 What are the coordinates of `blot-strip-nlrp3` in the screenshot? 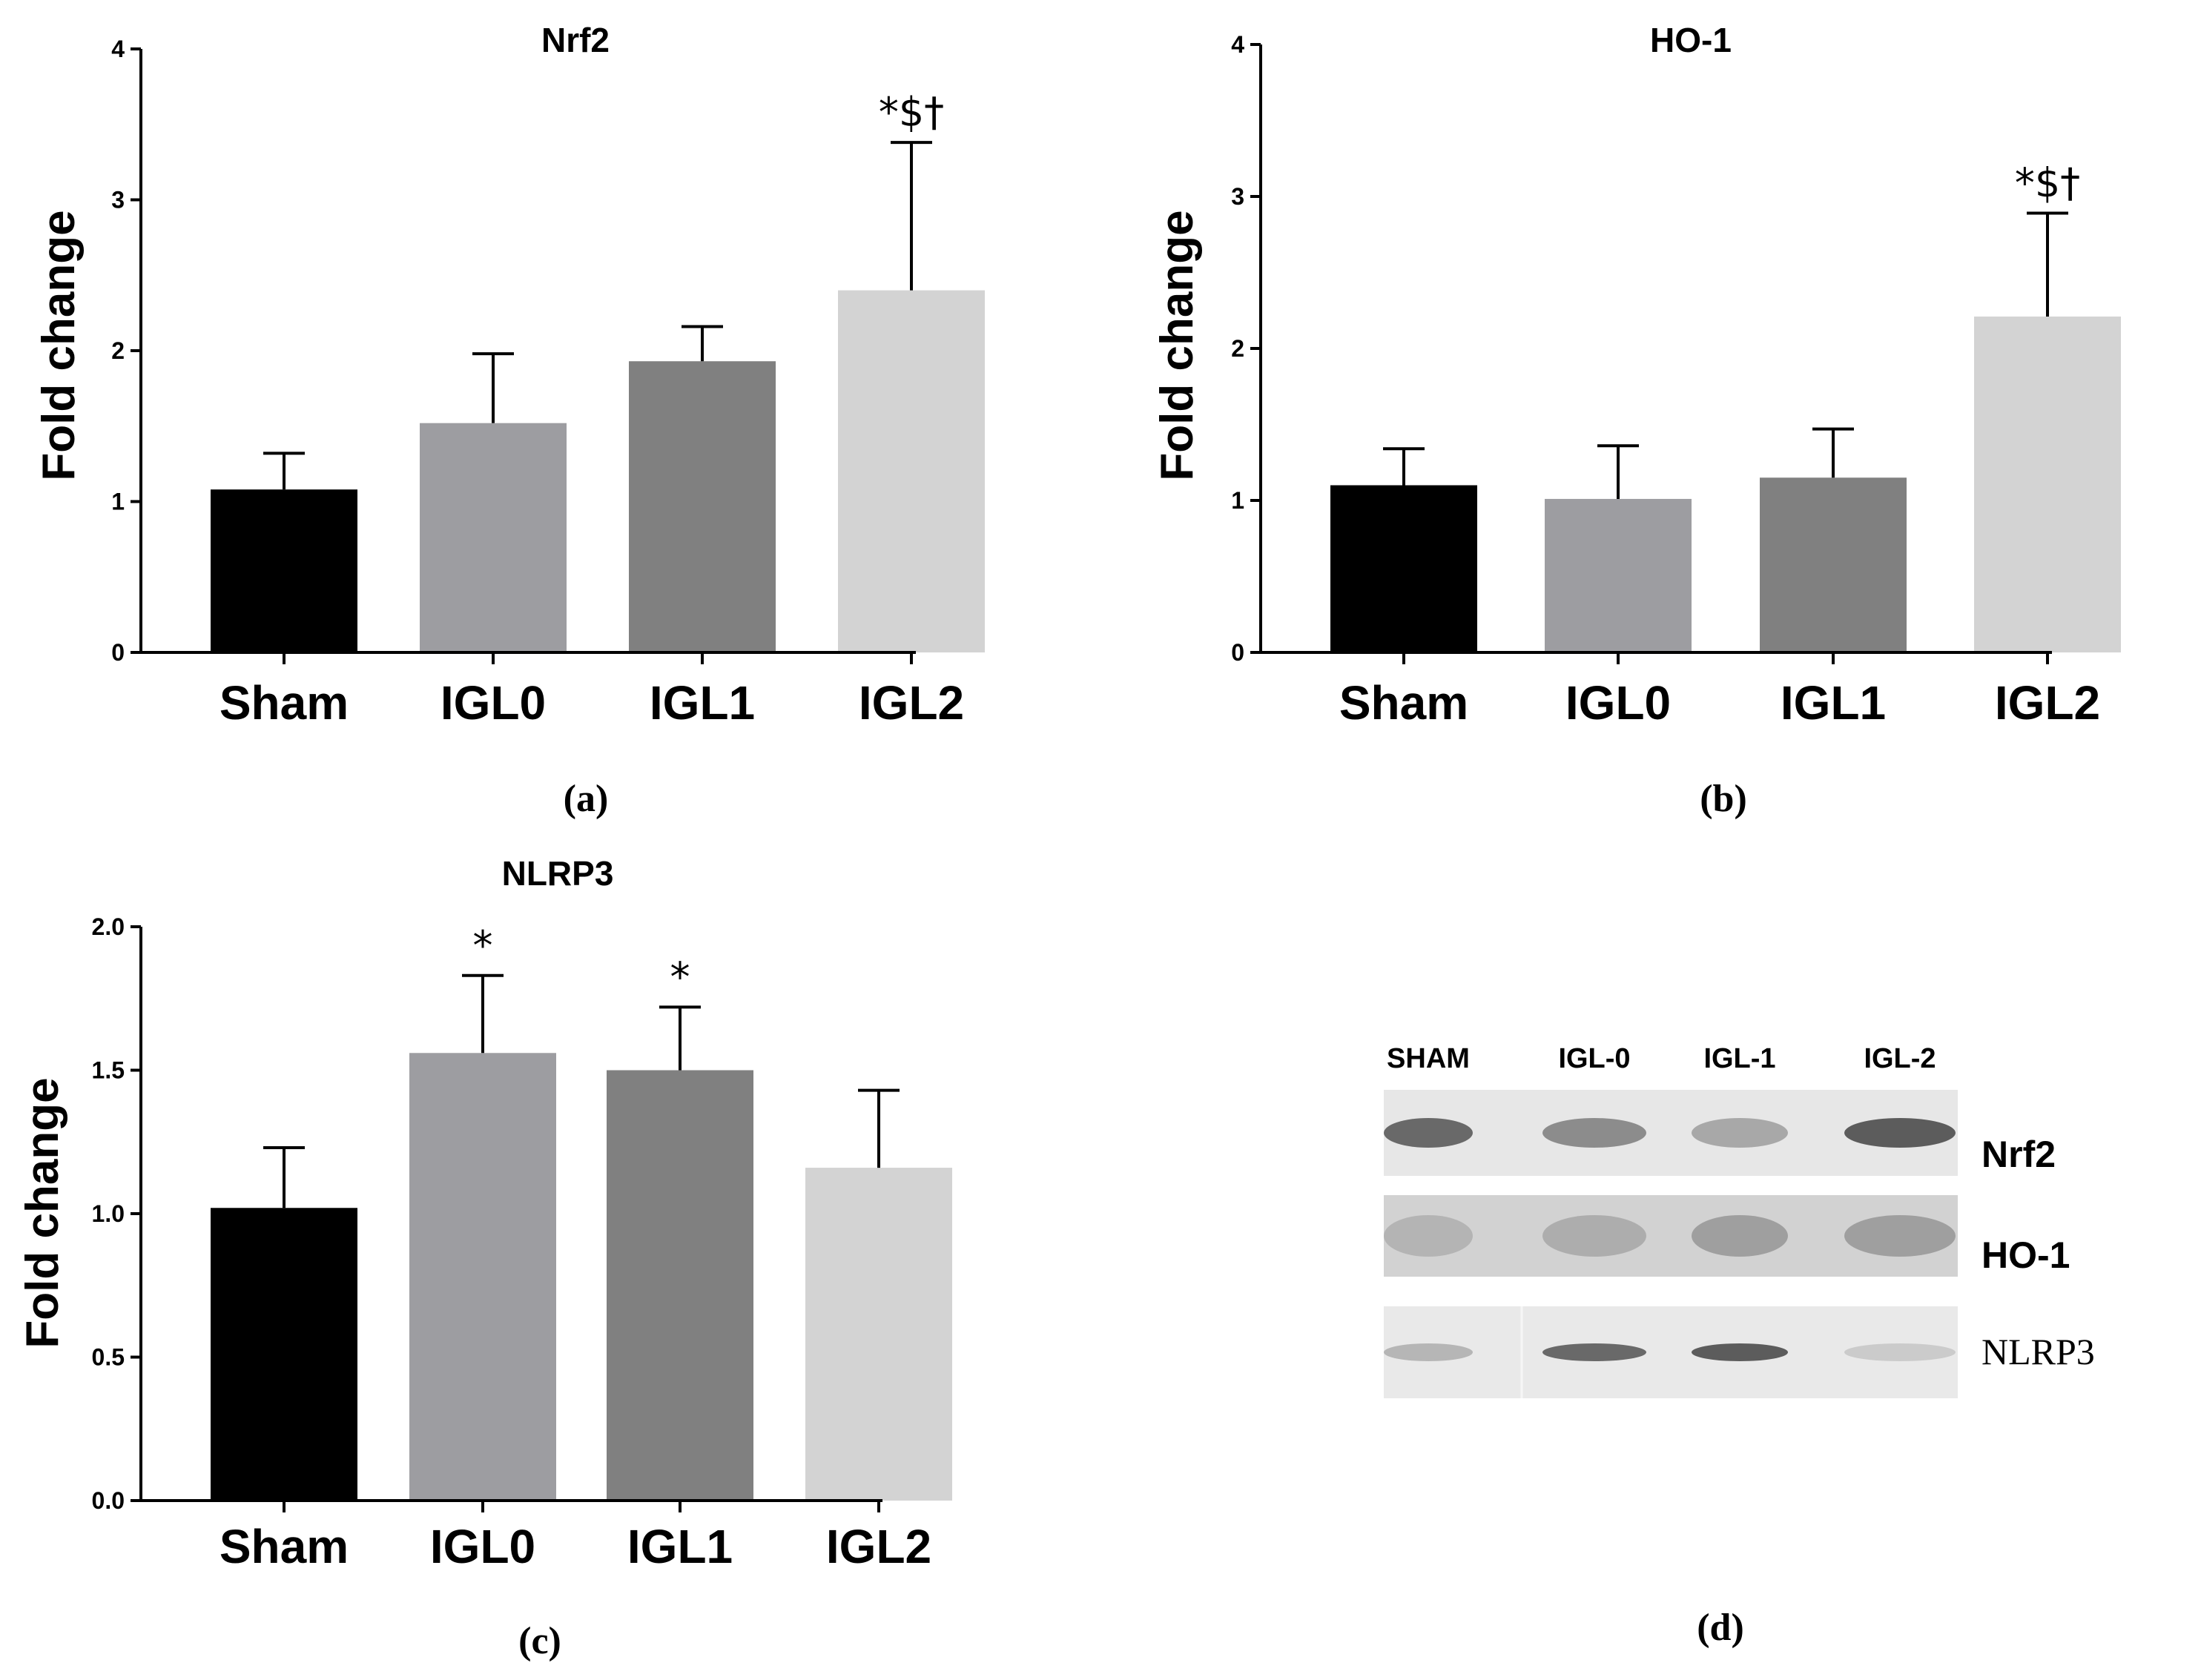 It's located at (1671, 1352).